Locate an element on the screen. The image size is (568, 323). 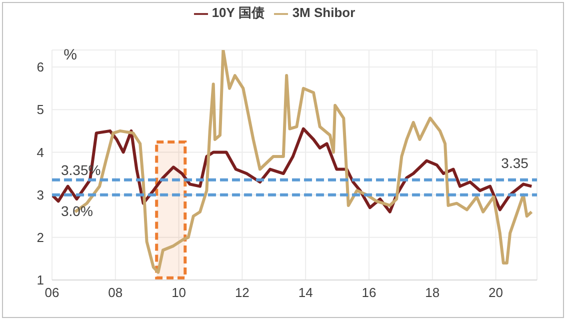
y-tick-label: 4 is located at coordinates (40, 152).